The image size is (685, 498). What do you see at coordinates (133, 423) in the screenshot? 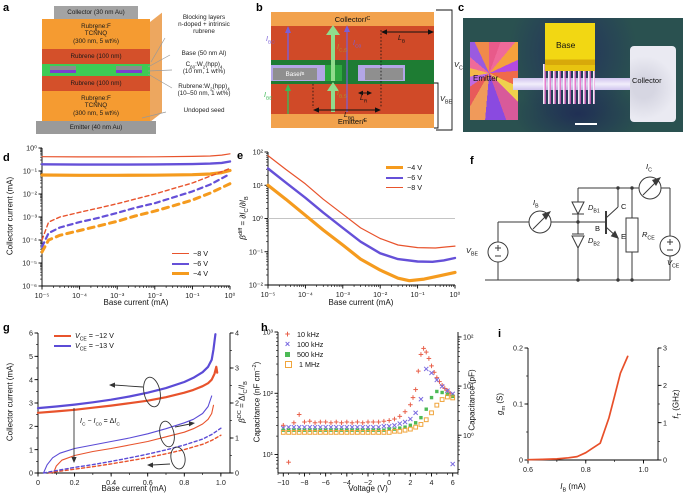
I see `g-annotation-overlay` at bounding box center [133, 423].